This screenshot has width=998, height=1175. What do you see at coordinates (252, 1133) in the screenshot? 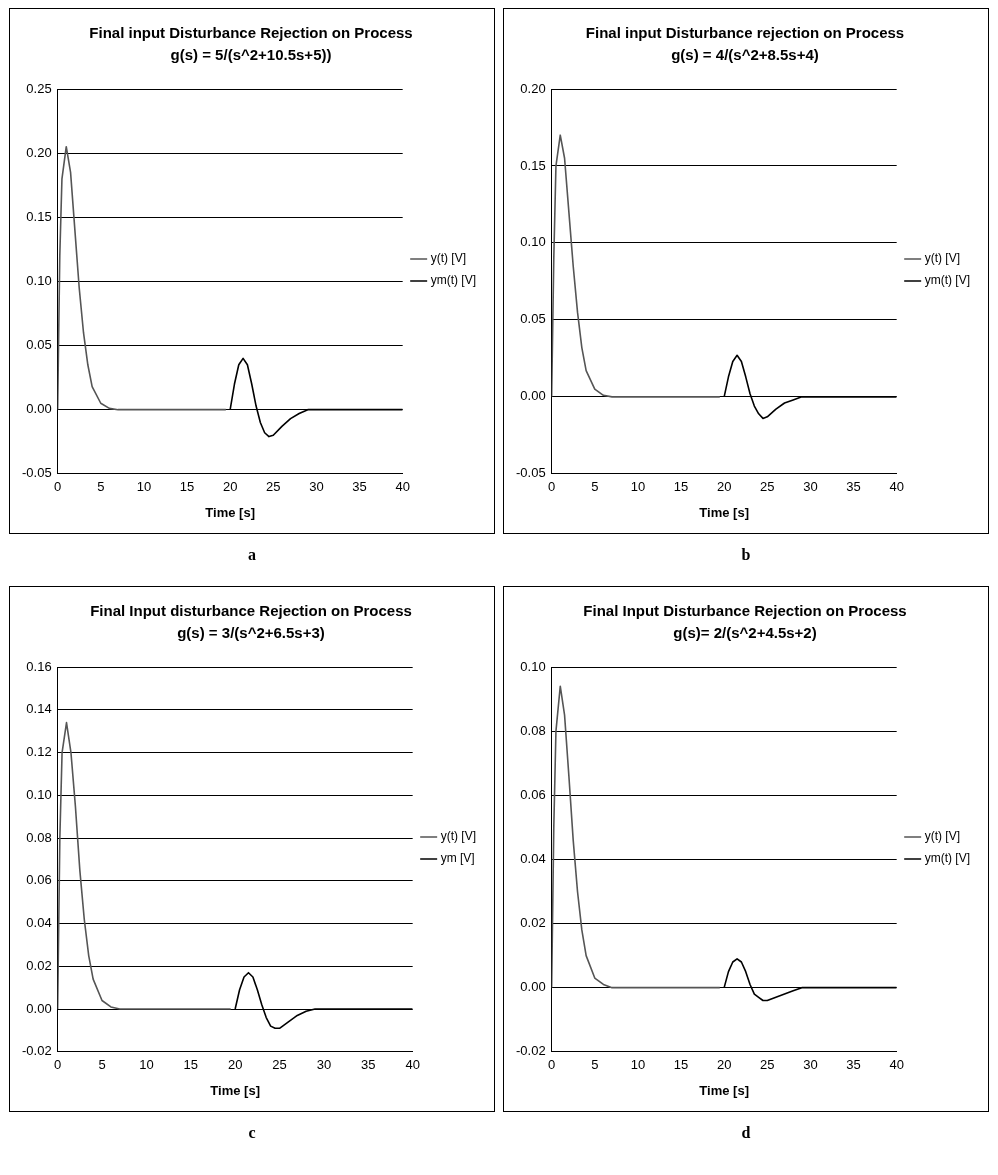
I see `text: c` at bounding box center [252, 1133].